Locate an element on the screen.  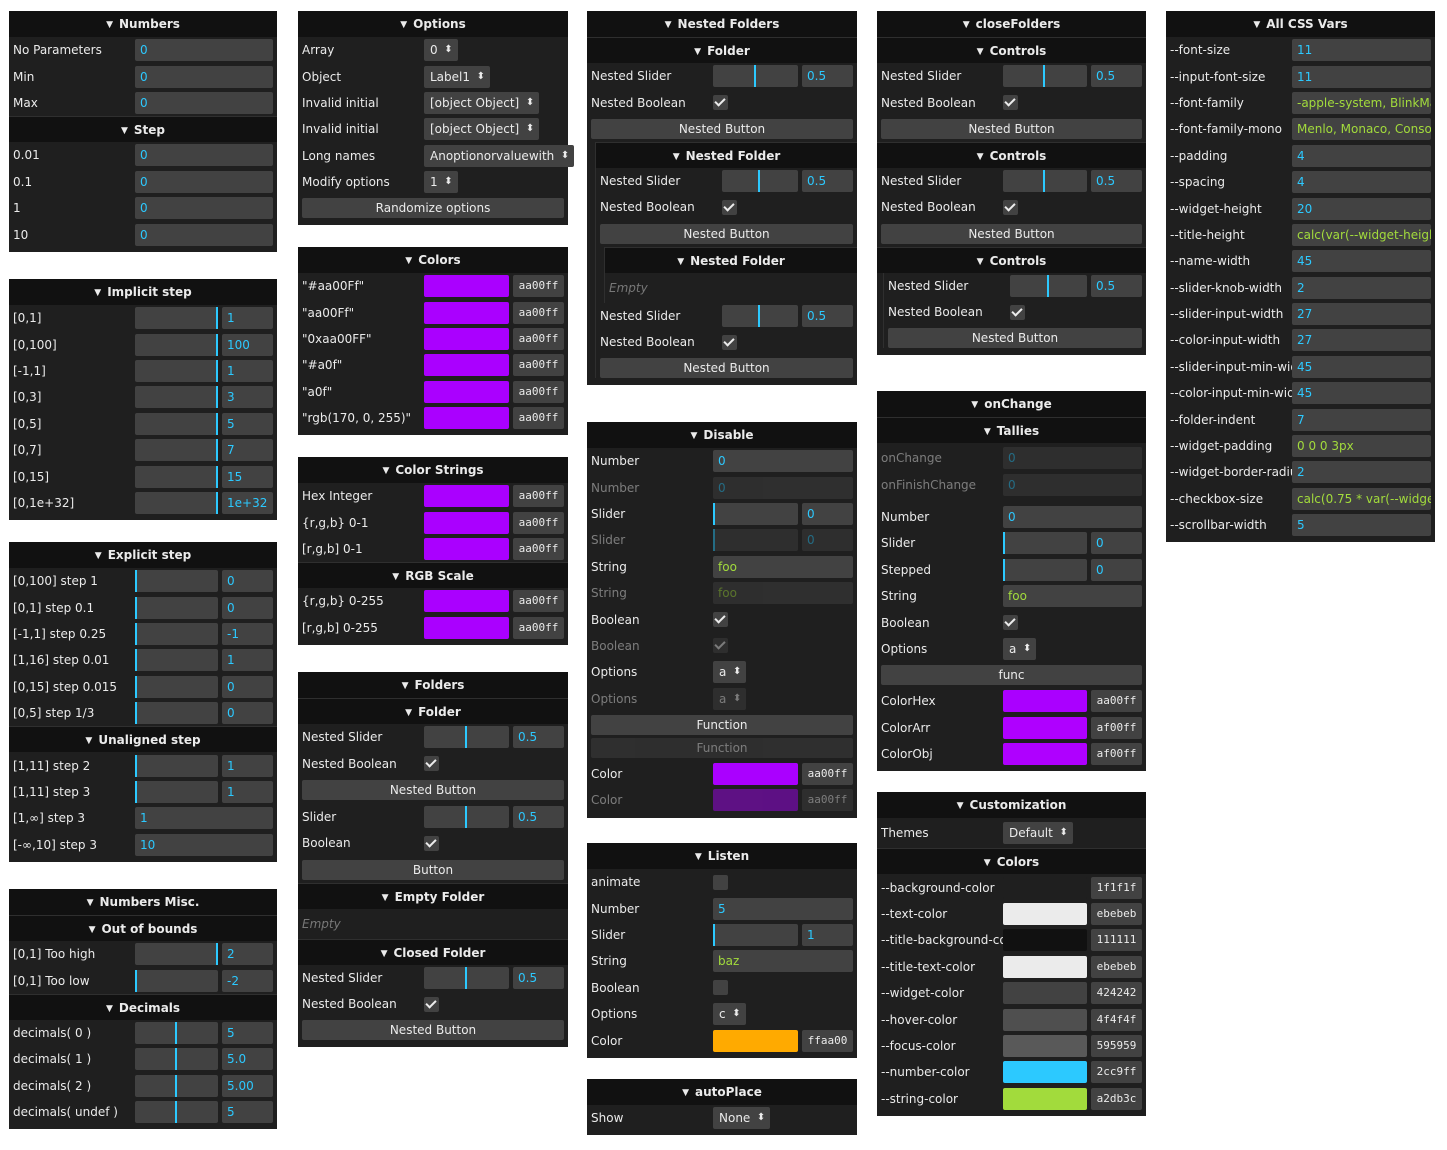
panel-title: ▼ Numbers Misc. is located at coordinates (143, 902).